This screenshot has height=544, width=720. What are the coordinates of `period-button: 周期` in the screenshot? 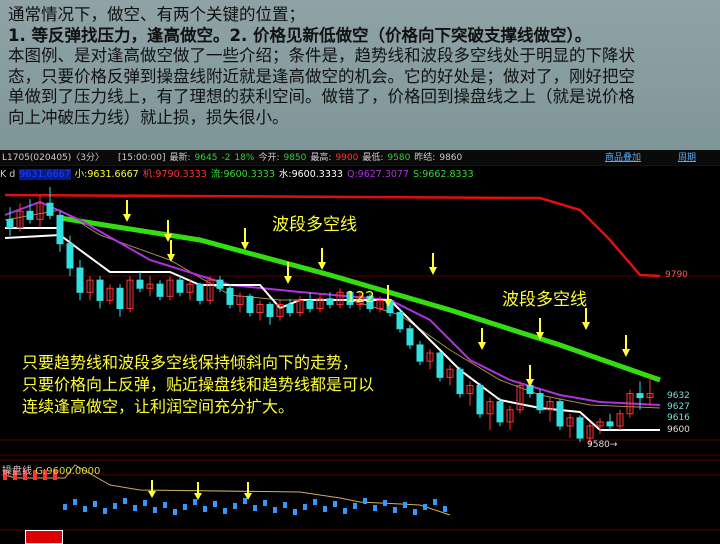 It's located at (687, 158).